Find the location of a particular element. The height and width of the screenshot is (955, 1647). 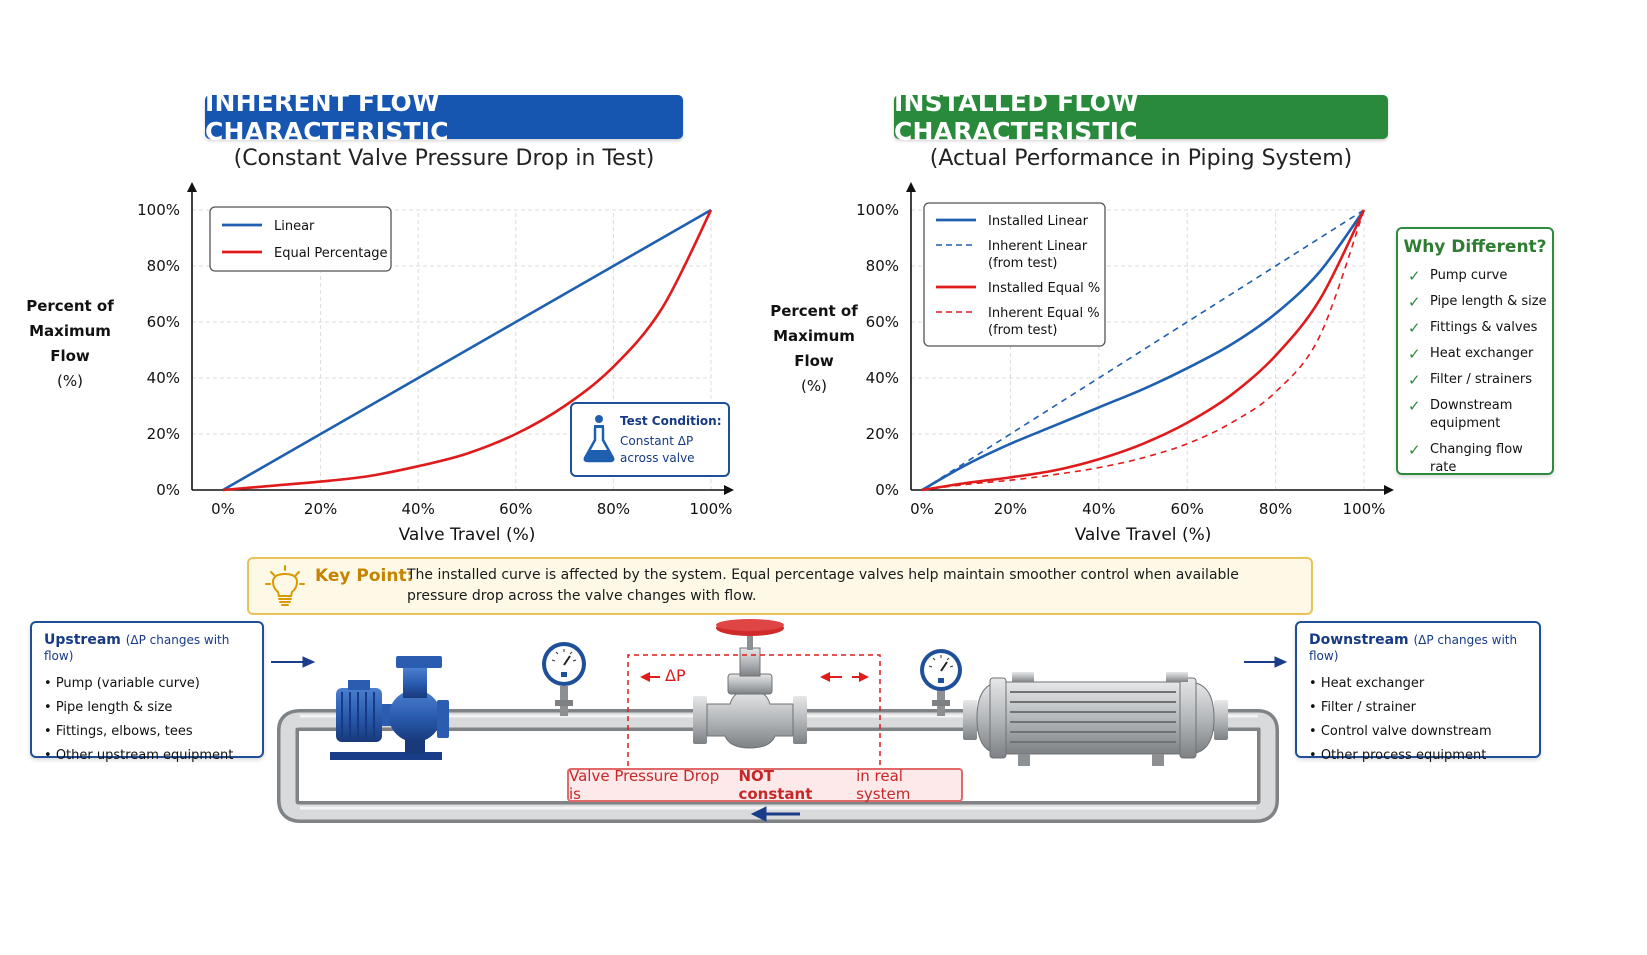

upstream-item: Pipe length & size is located at coordinates (153, 708).